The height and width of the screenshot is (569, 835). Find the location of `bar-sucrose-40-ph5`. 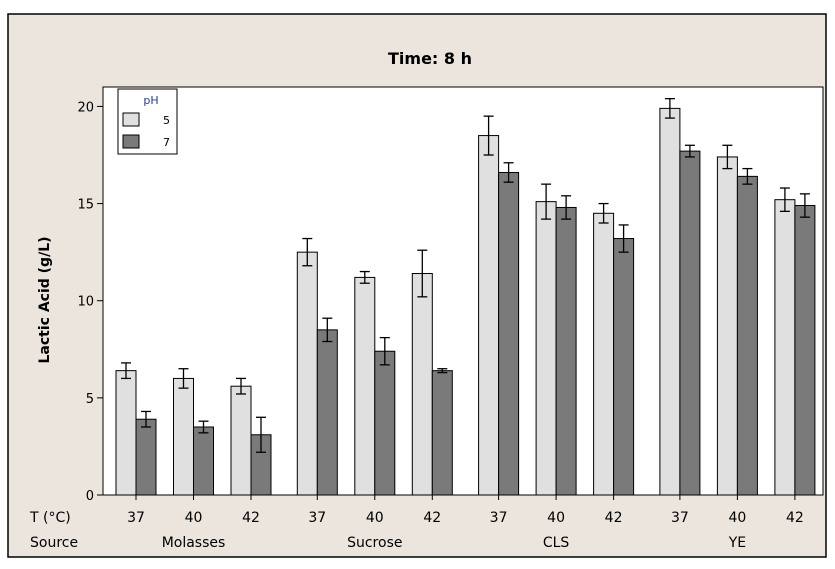

bar-sucrose-40-ph5 is located at coordinates (365, 386).